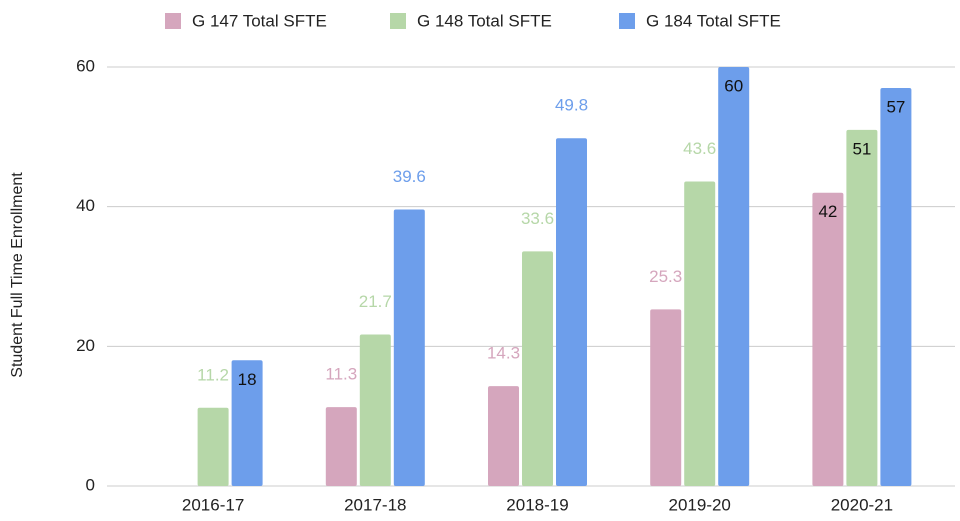 The width and height of the screenshot is (960, 521). What do you see at coordinates (85, 205) in the screenshot?
I see `y-tick-label: 40` at bounding box center [85, 205].